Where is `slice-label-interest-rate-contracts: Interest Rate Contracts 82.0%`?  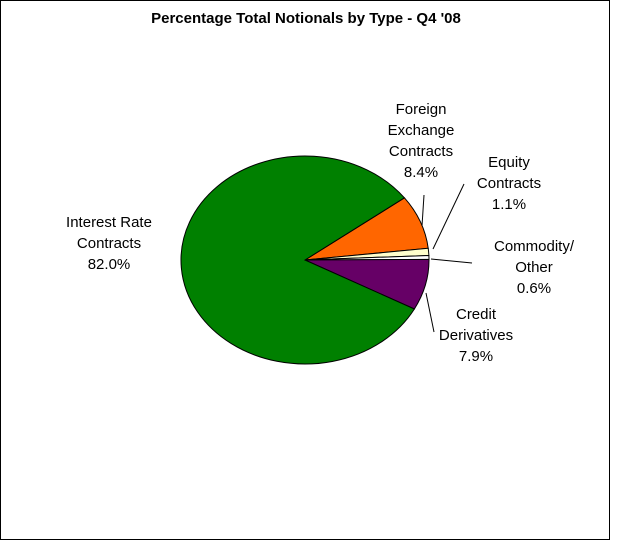
slice-label-interest-rate-contracts: Interest Rate Contracts 82.0% is located at coordinates (109, 243).